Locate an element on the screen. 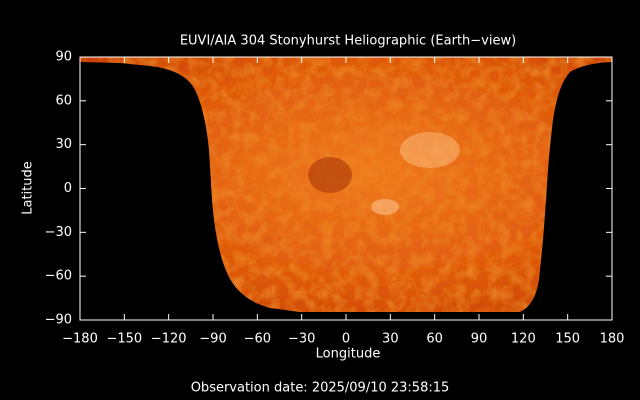  x-tick-label: 90 is located at coordinates (479, 339).